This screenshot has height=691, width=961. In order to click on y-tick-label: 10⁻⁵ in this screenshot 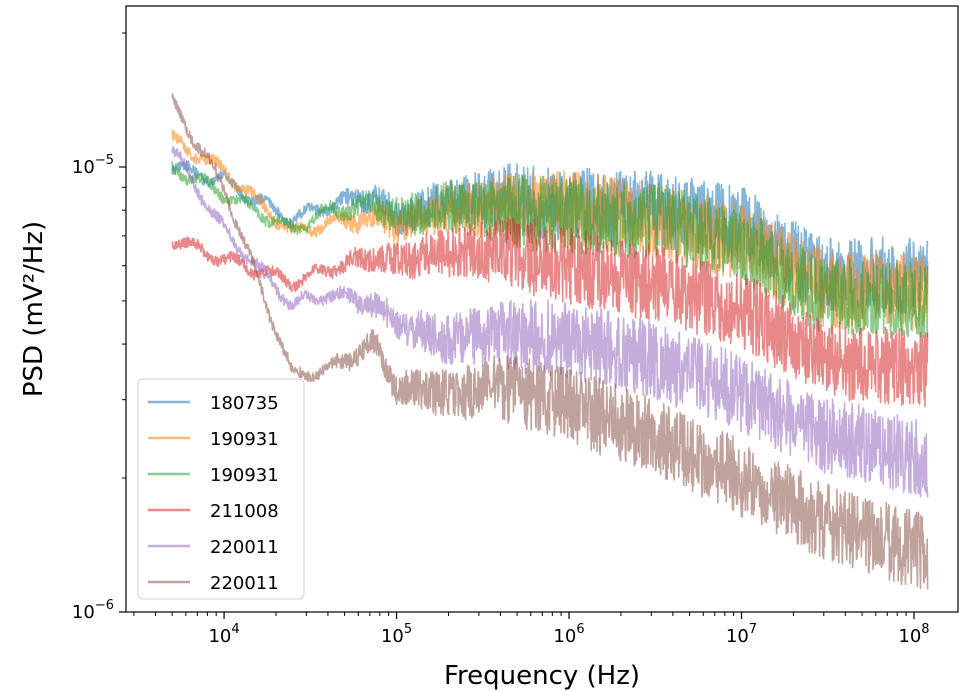, I will do `click(93, 165)`.